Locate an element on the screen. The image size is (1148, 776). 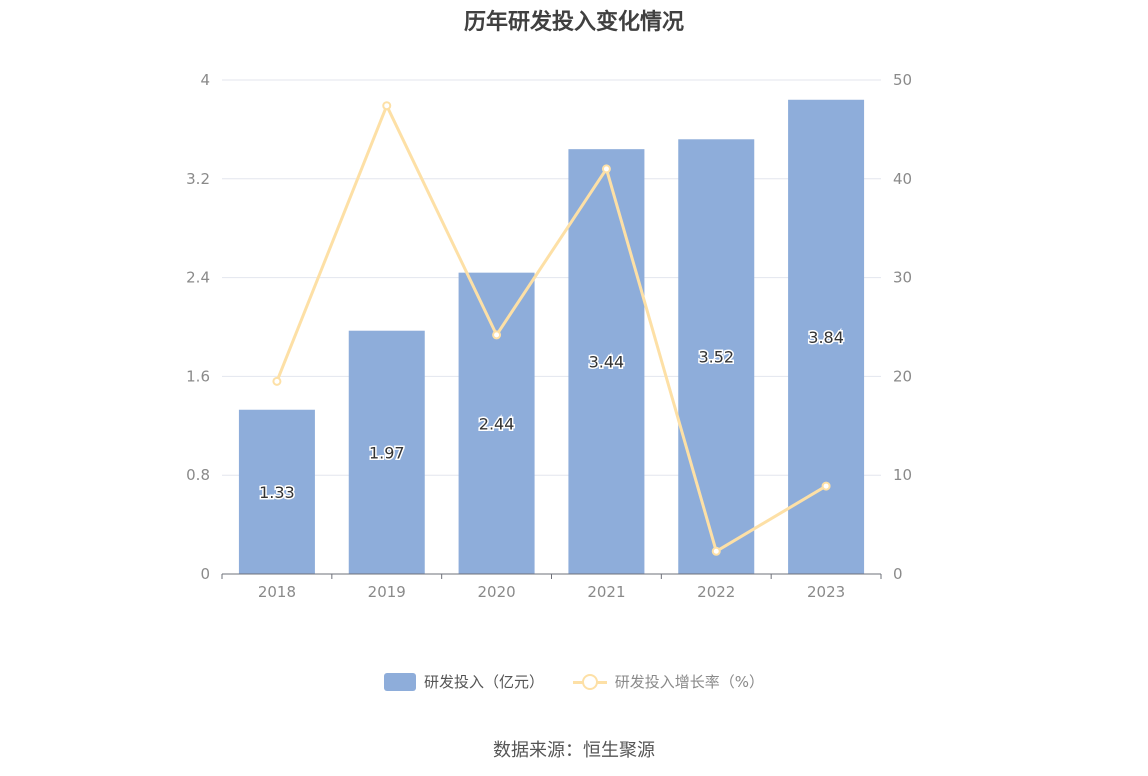
y-right-tick-label: 20 is located at coordinates (902, 376).